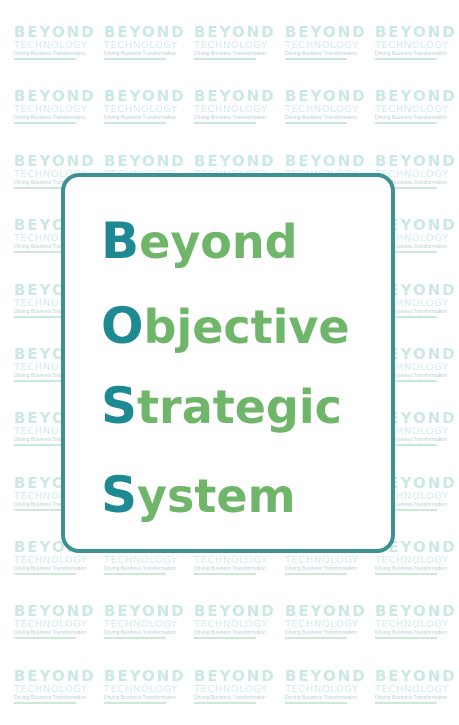 The width and height of the screenshot is (459, 725). Describe the element at coordinates (120, 241) in the screenshot. I see `initial-letter: B` at that location.